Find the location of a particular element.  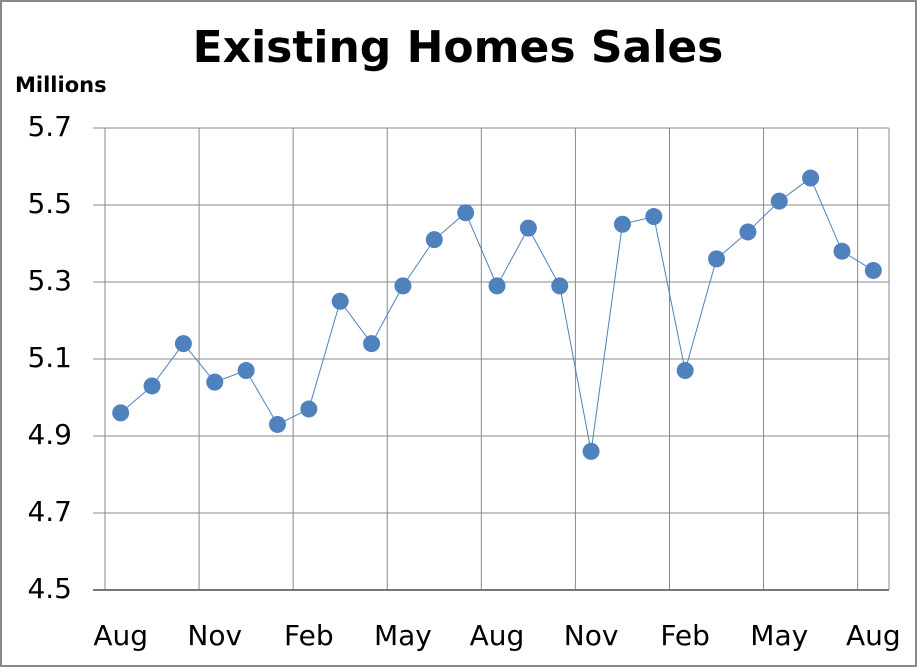

y-tick-label: 5.7 is located at coordinates (49, 126).